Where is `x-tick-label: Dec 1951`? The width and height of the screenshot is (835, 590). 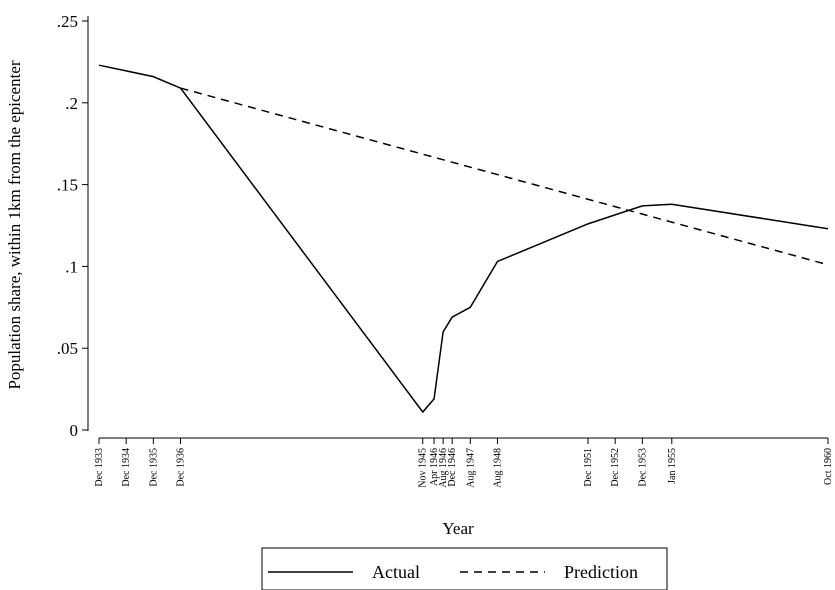 x-tick-label: Dec 1951 is located at coordinates (588, 467).